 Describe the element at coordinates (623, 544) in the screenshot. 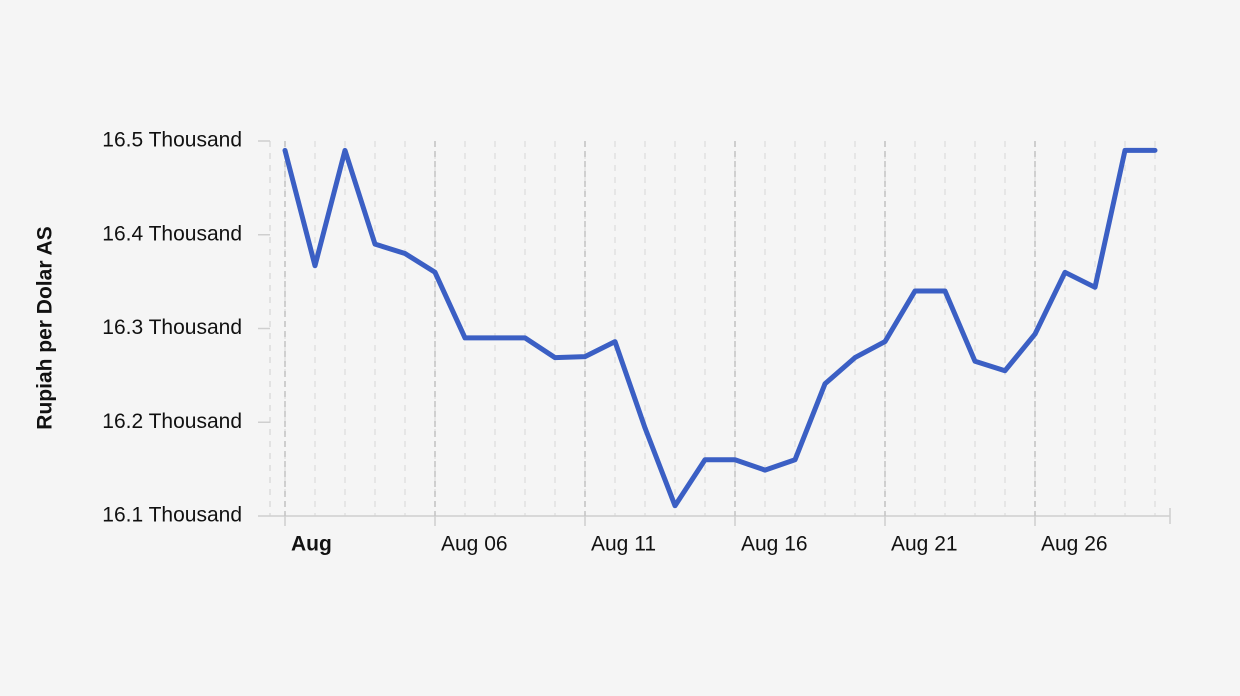

I see `x-tick-label: Aug 11` at that location.